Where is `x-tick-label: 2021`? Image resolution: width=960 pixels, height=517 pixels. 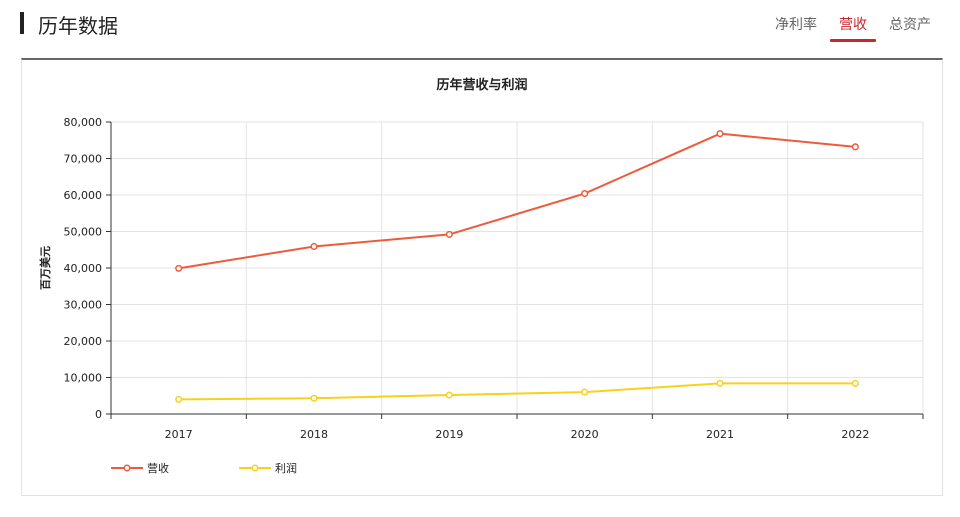
x-tick-label: 2021 is located at coordinates (720, 434).